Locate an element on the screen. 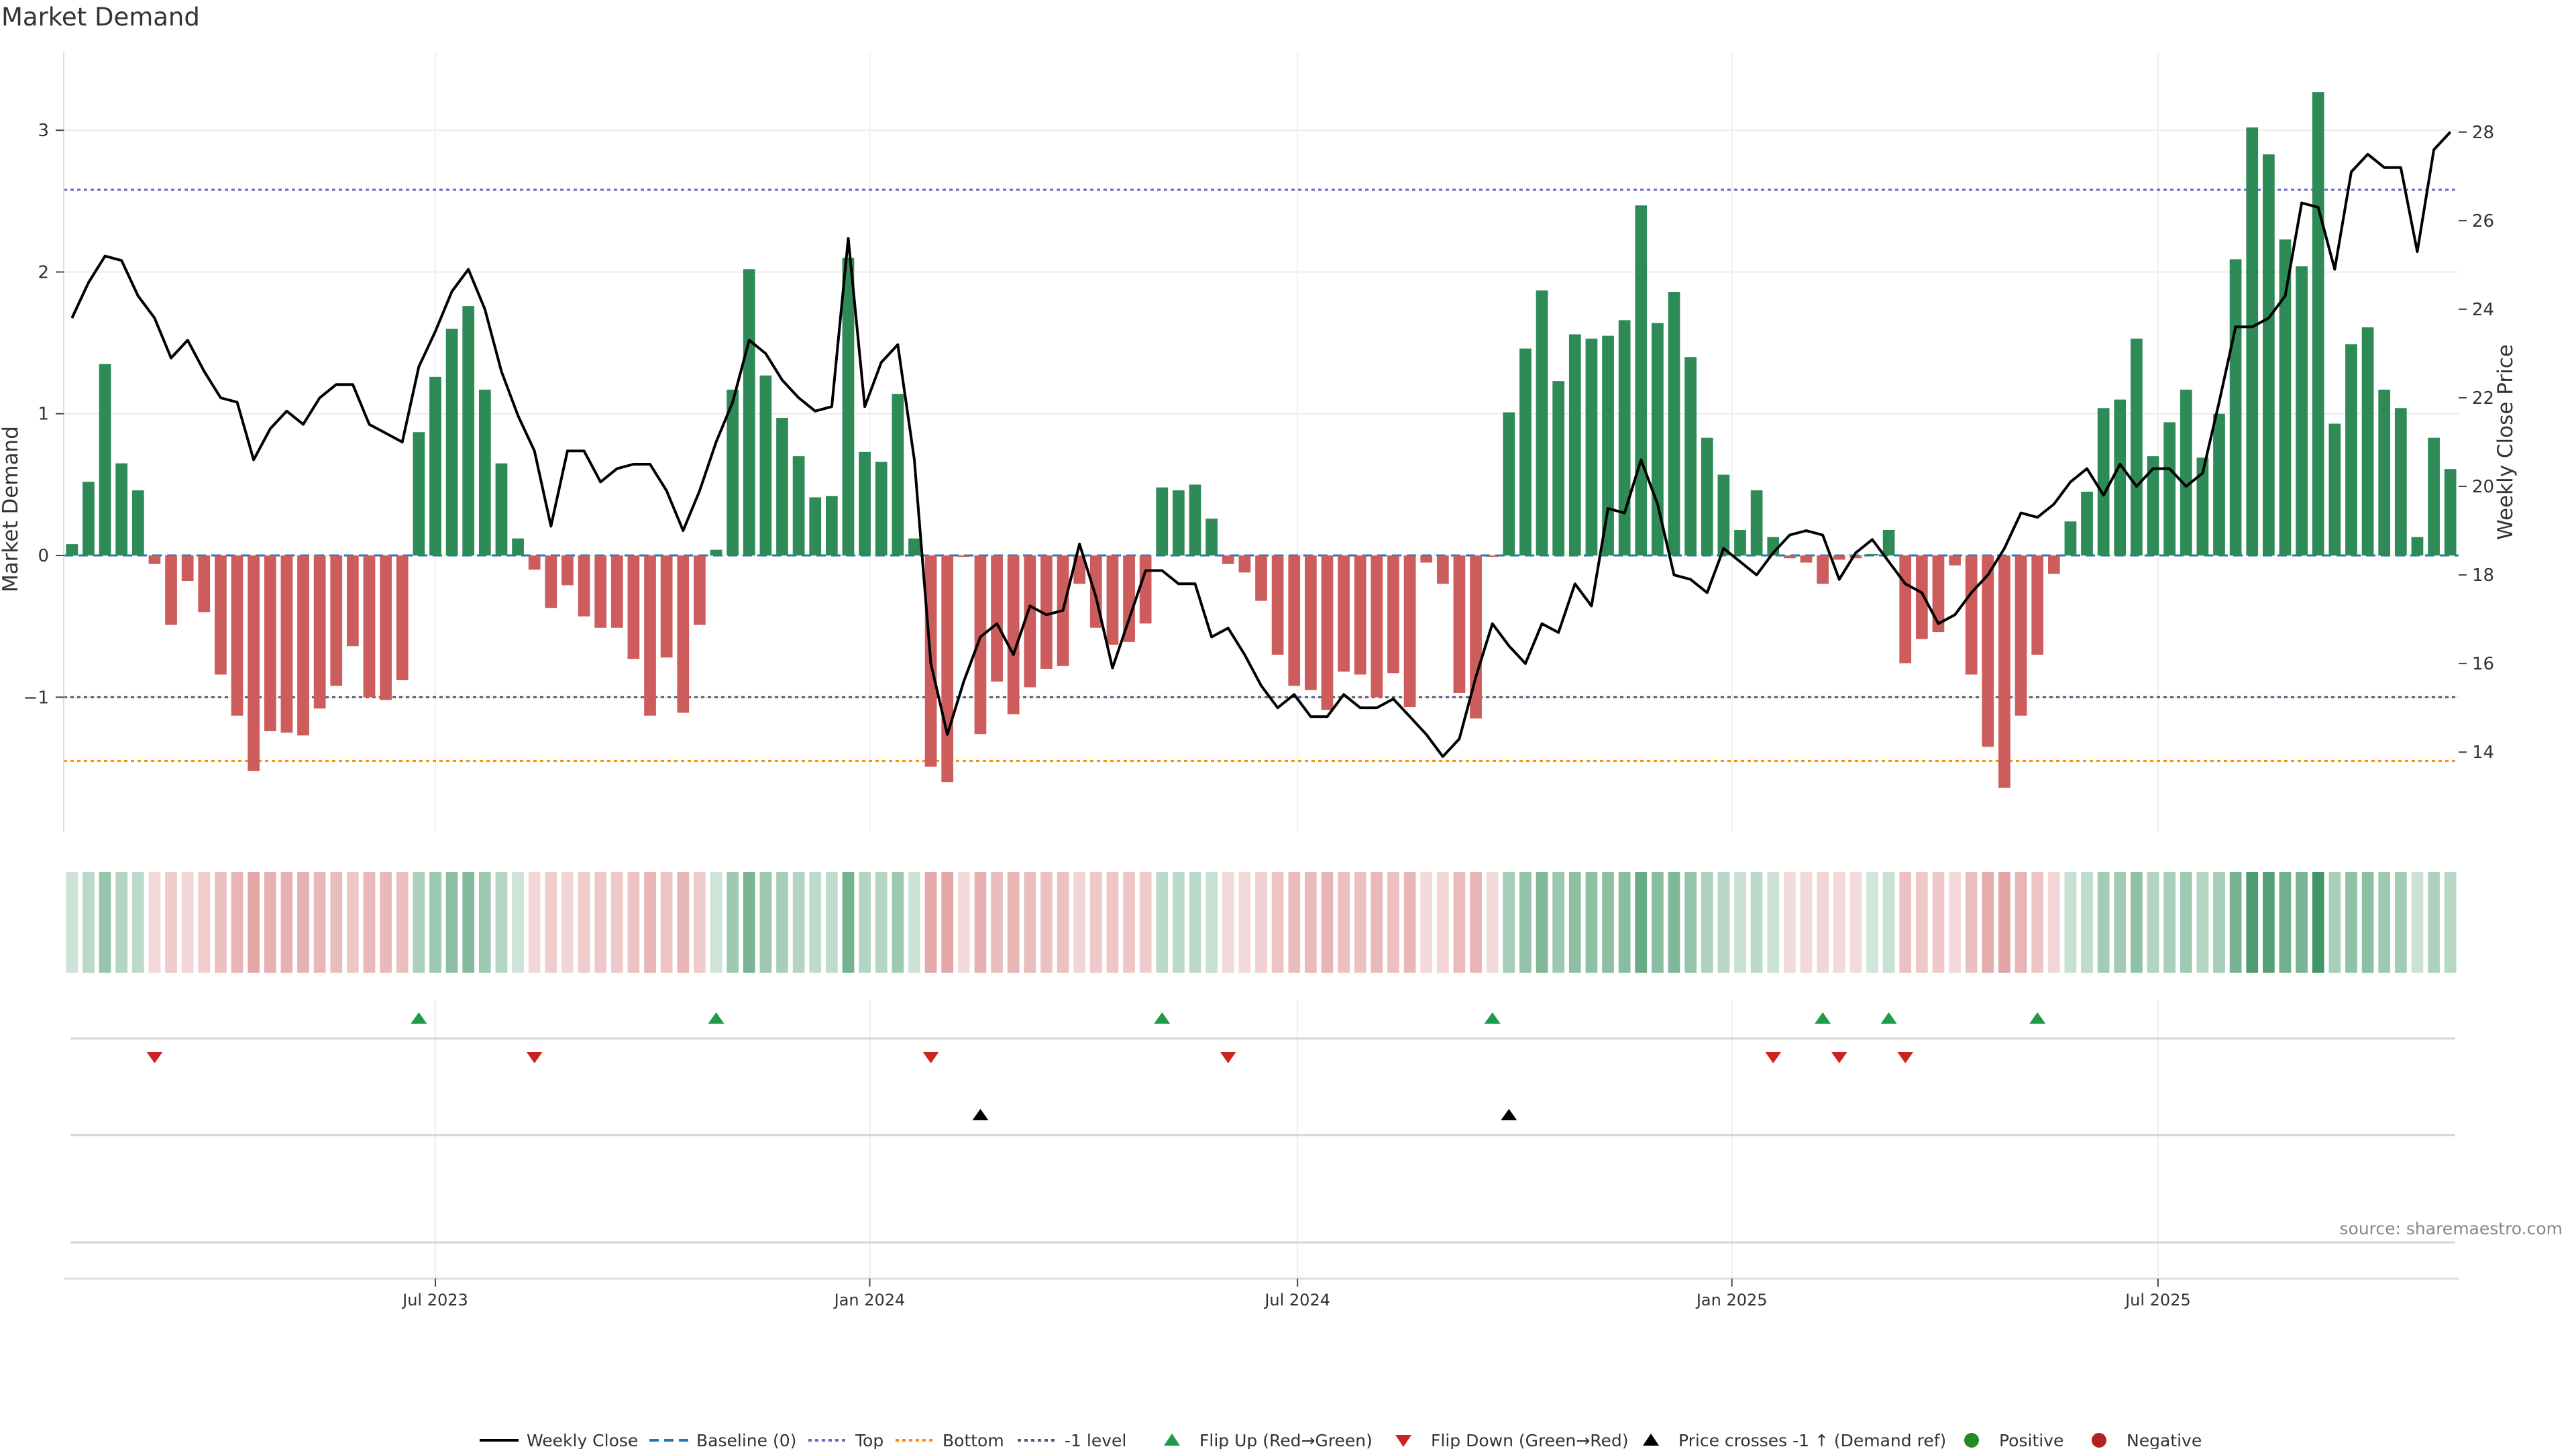  legend-swatch-positive is located at coordinates (1971, 1440).